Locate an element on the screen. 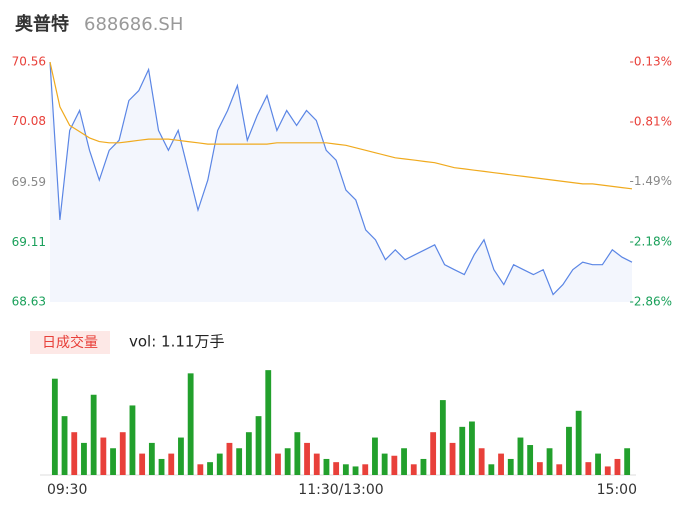 The height and width of the screenshot is (528, 686). y-tick-label: 68.63 is located at coordinates (29, 302).